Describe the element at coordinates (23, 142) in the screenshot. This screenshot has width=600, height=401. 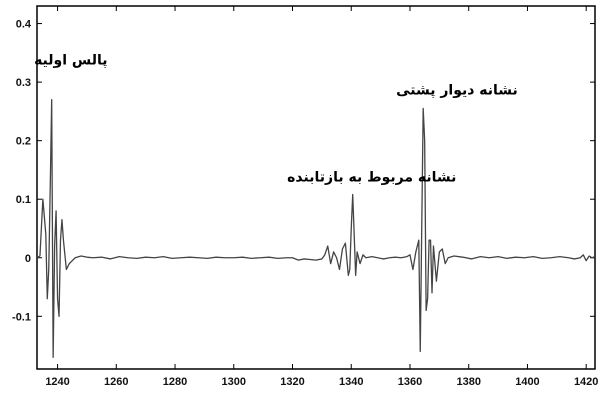
I see `y-tick-label: 0.2` at that location.